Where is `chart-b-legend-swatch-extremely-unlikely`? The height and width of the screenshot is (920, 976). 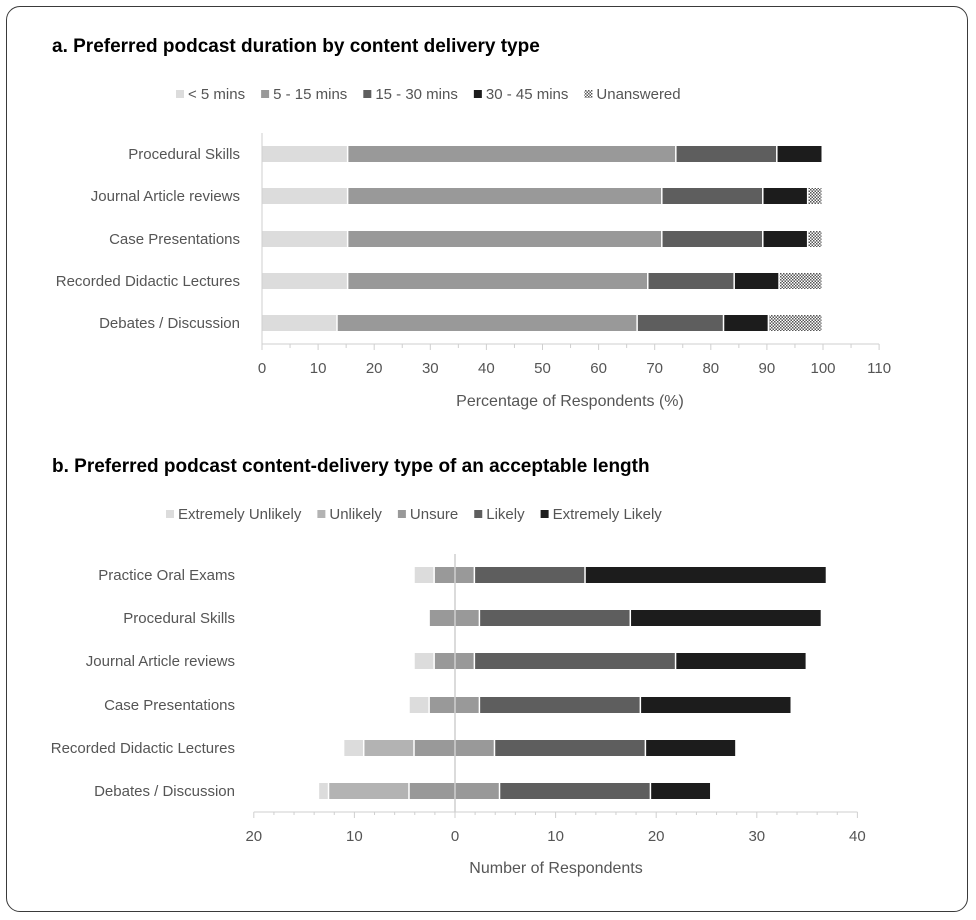
chart-b-legend-swatch-extremely-unlikely is located at coordinates (170, 514).